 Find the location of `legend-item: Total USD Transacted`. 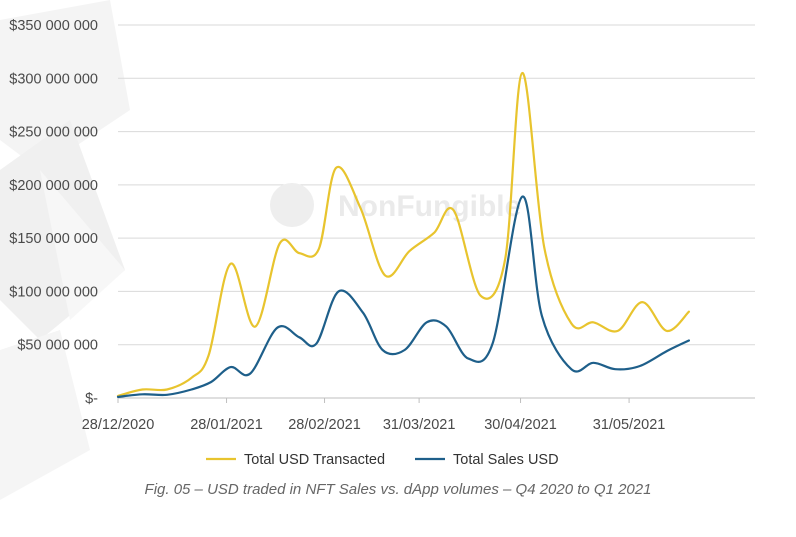

legend-item: Total USD Transacted is located at coordinates (295, 460).